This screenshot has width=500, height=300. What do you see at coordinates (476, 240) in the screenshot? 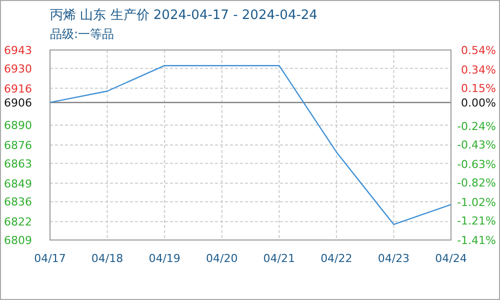
I see `y2-tick-label: -1.41%` at bounding box center [476, 240].